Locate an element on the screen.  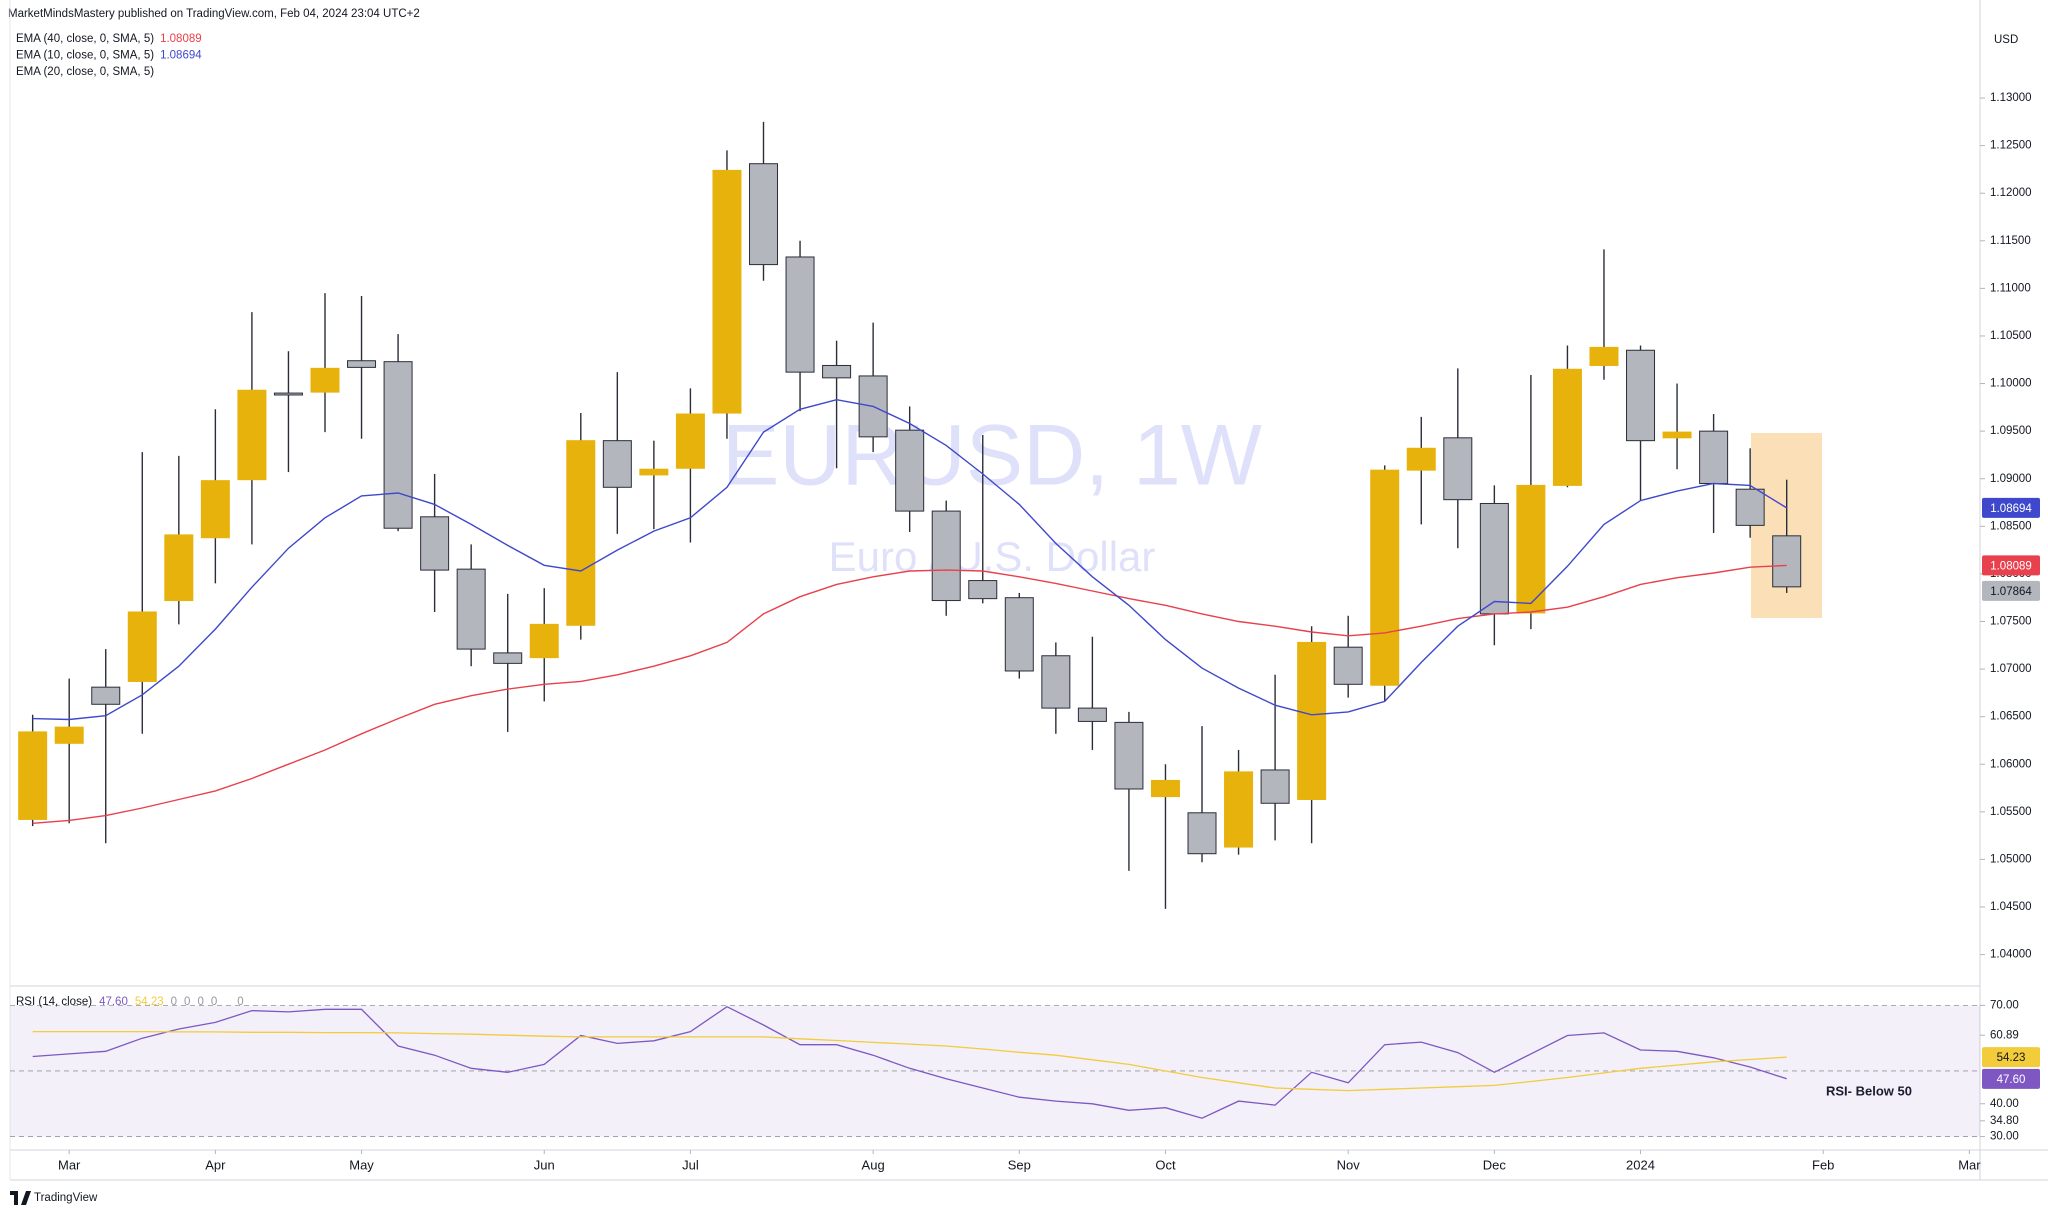
legend-value: 54.23 is located at coordinates (149, 1002).